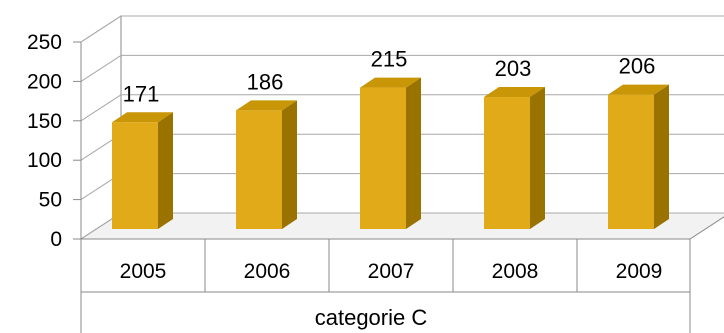  I want to click on x-tick-label-2007: 2007, so click(391, 271).